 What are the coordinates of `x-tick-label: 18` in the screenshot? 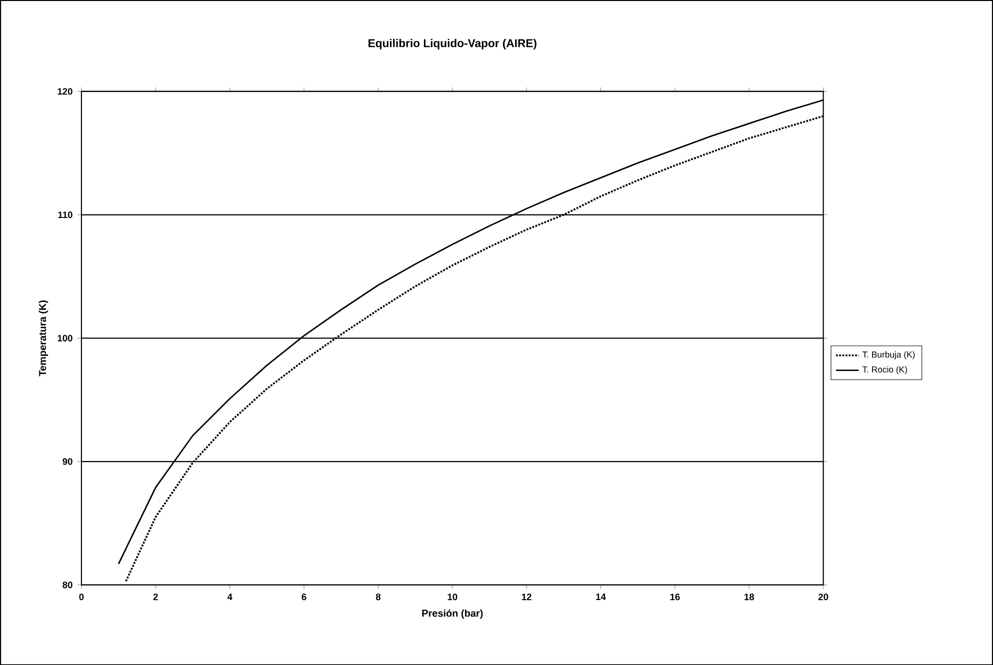 It's located at (749, 596).